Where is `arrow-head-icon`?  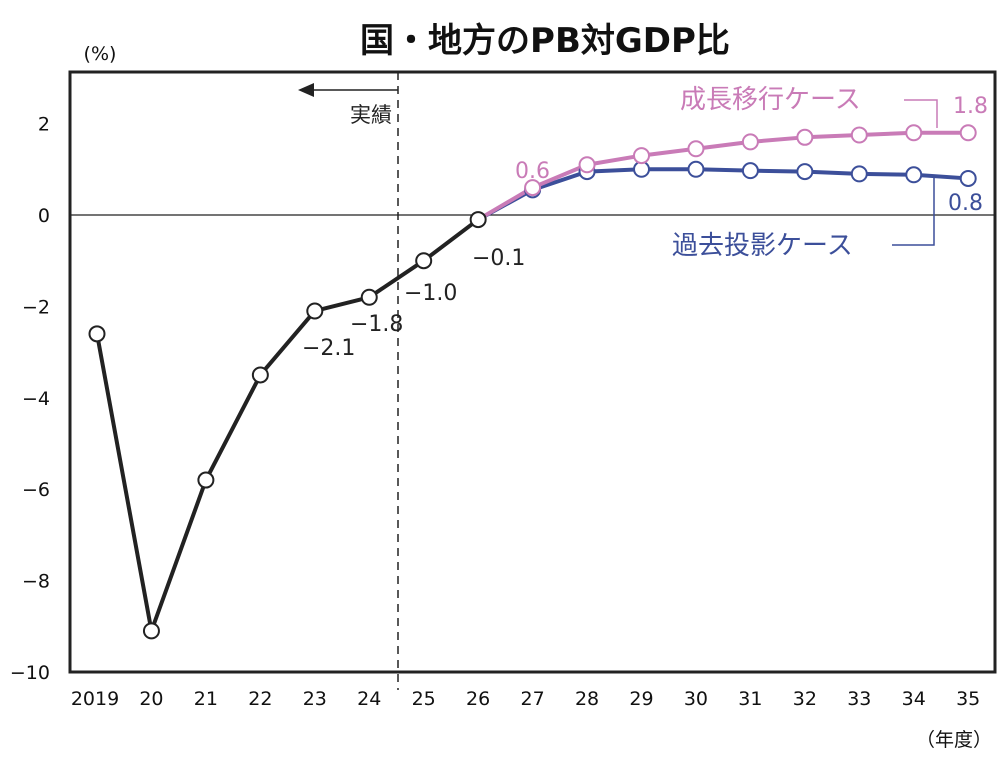 arrow-head-icon is located at coordinates (306, 90).